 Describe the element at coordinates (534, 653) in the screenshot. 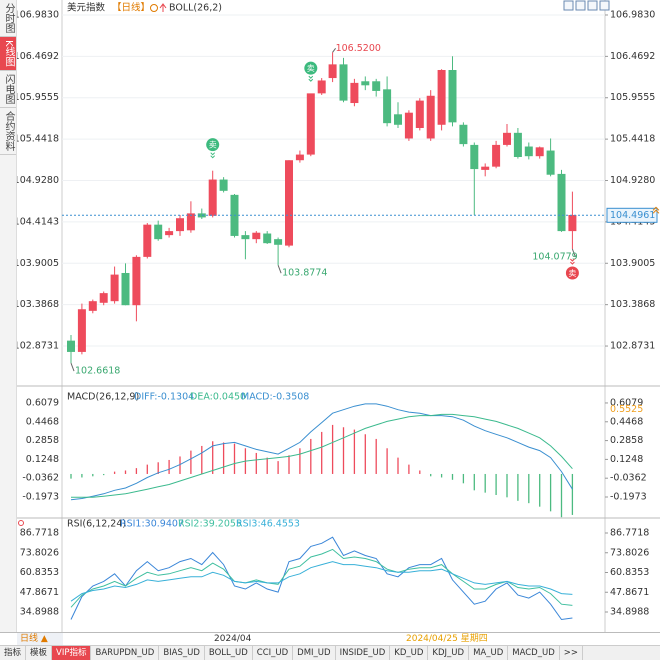

I see `tab: MACD_UD` at that location.